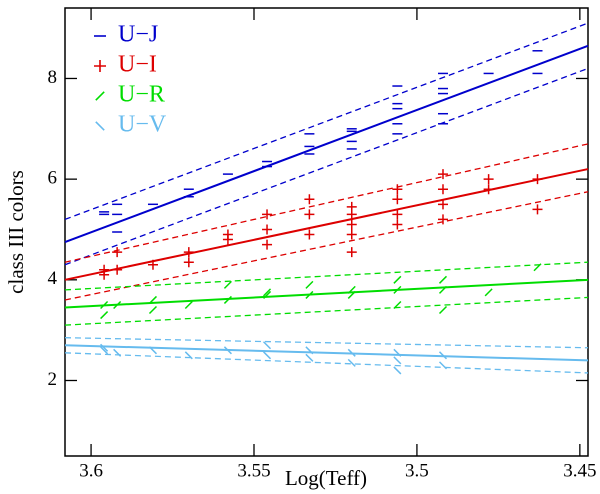  What do you see at coordinates (141, 95) in the screenshot?
I see `legend-label: U−R` at bounding box center [141, 95].